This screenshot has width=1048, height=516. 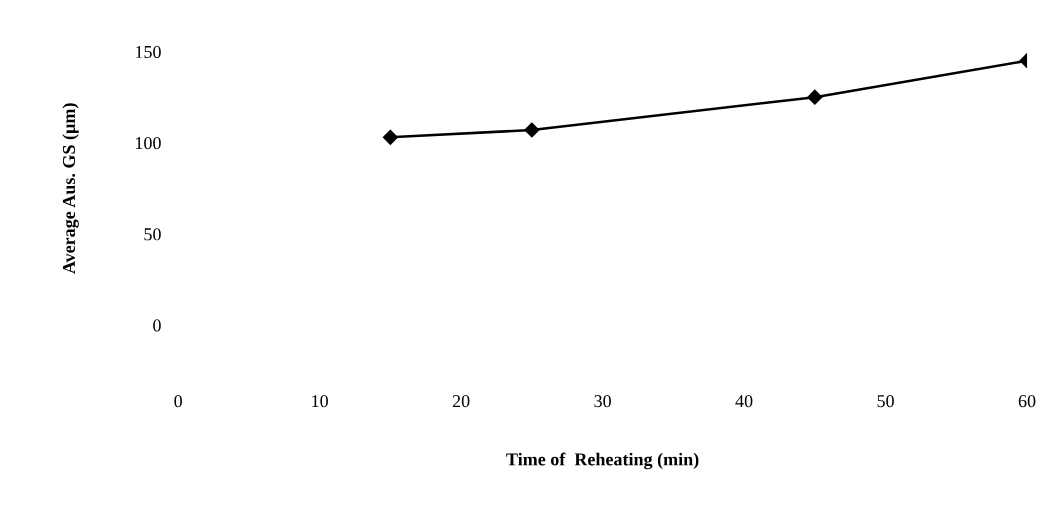 I want to click on x-axis-title: Time of Reheating (min), so click(x=602, y=461).